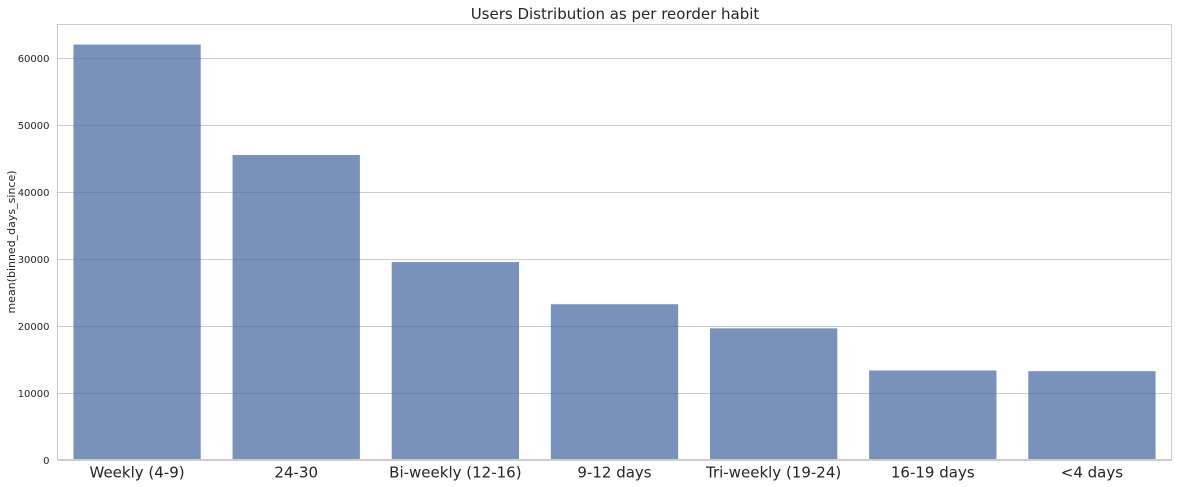 The image size is (1179, 487). I want to click on x-tick-label: Tri-weekly (19-24), so click(773, 473).